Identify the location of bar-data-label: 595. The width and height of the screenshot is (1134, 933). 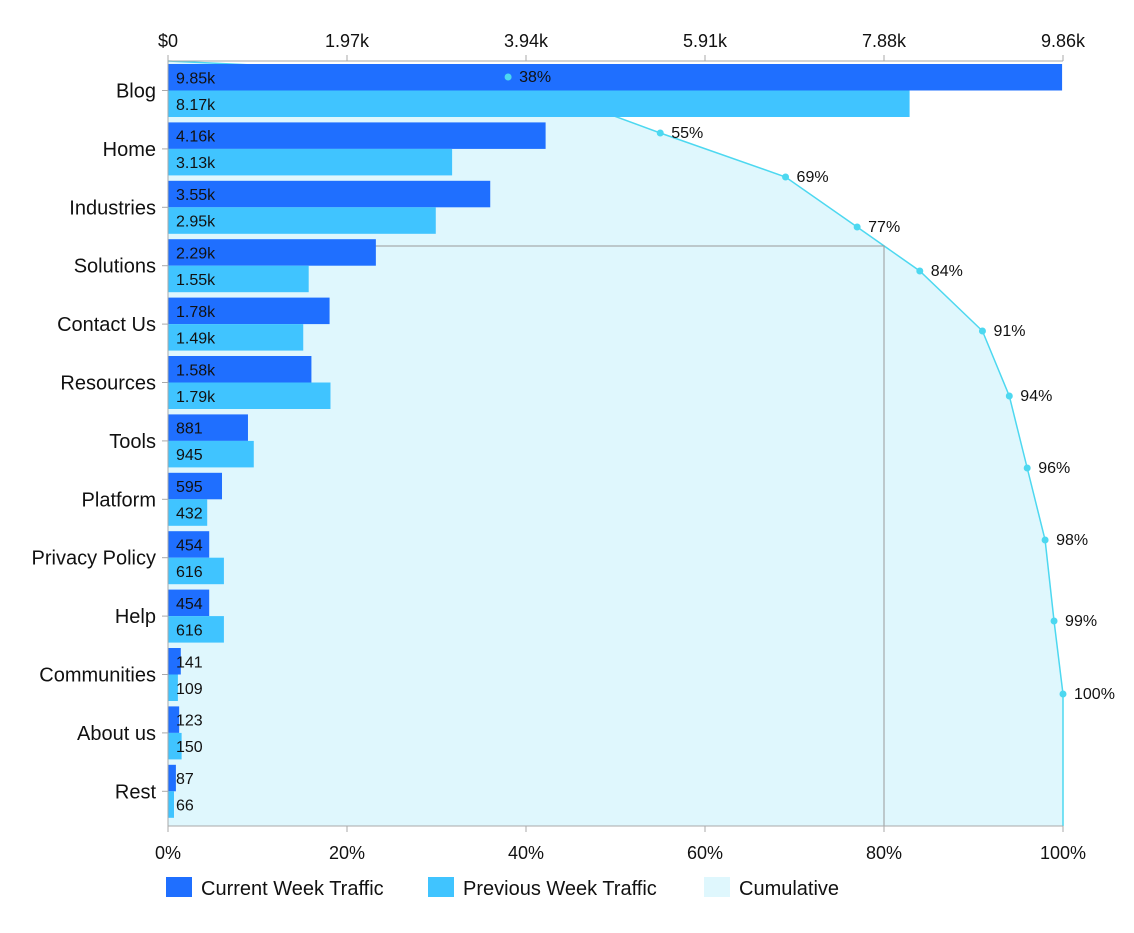
(189, 487).